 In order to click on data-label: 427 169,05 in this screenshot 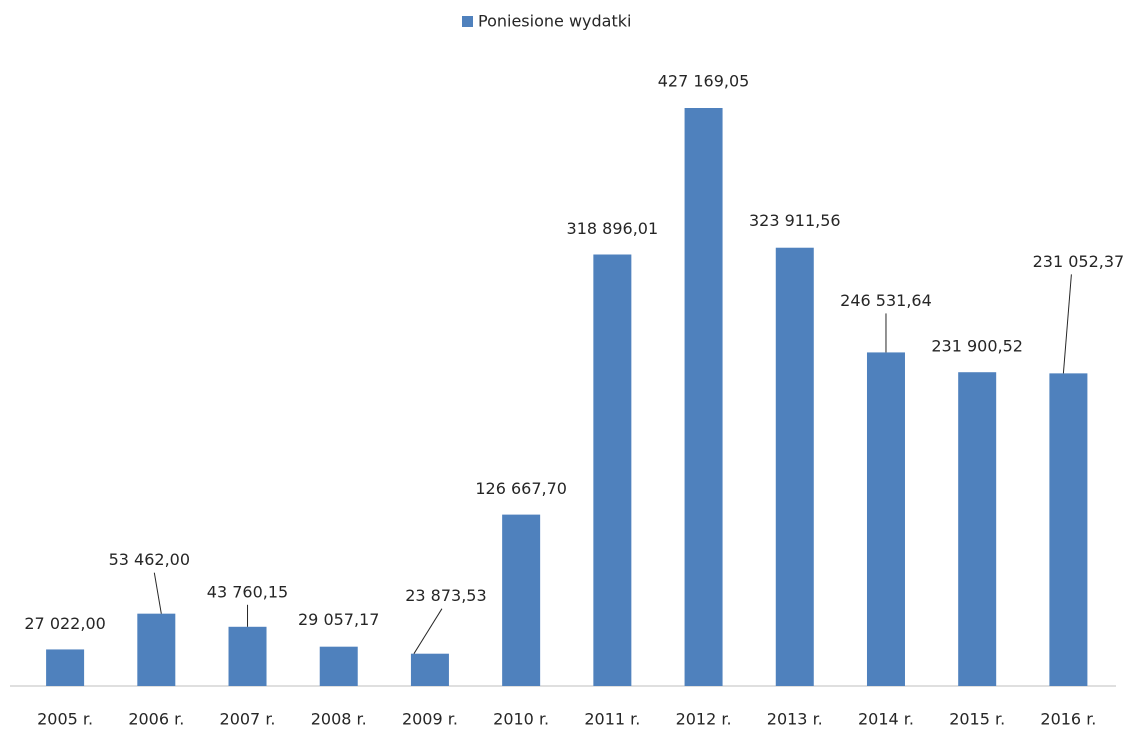, I will do `click(704, 81)`.